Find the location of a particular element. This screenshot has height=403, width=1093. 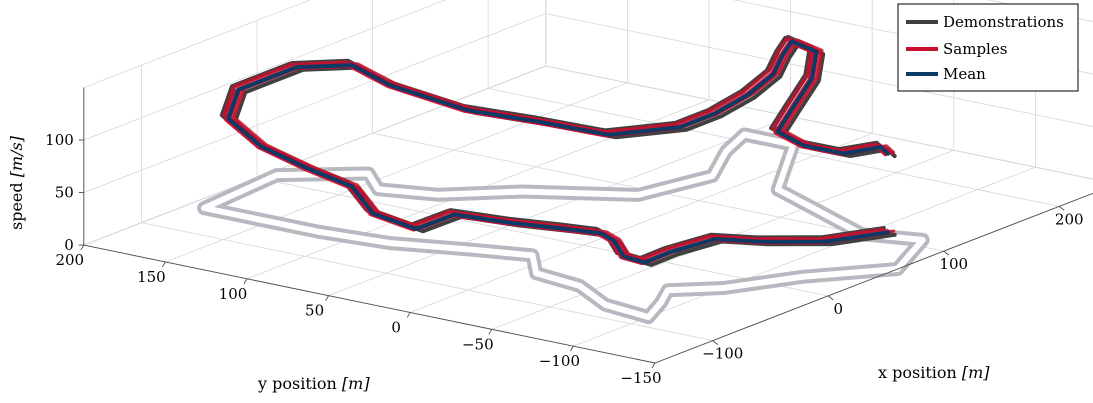

x-tick-label: −100 is located at coordinates (722, 354).